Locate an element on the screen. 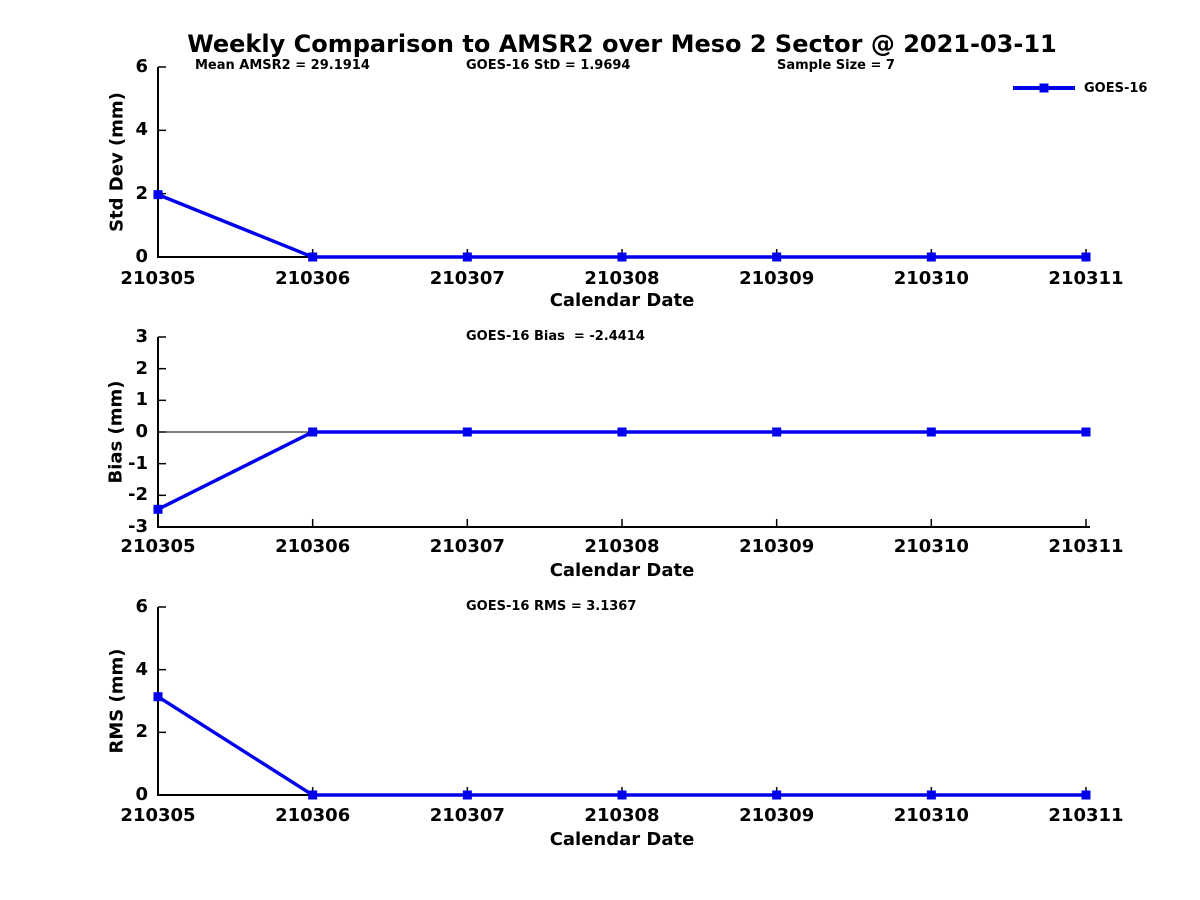  legend: GOES-16 is located at coordinates (1080, 88).